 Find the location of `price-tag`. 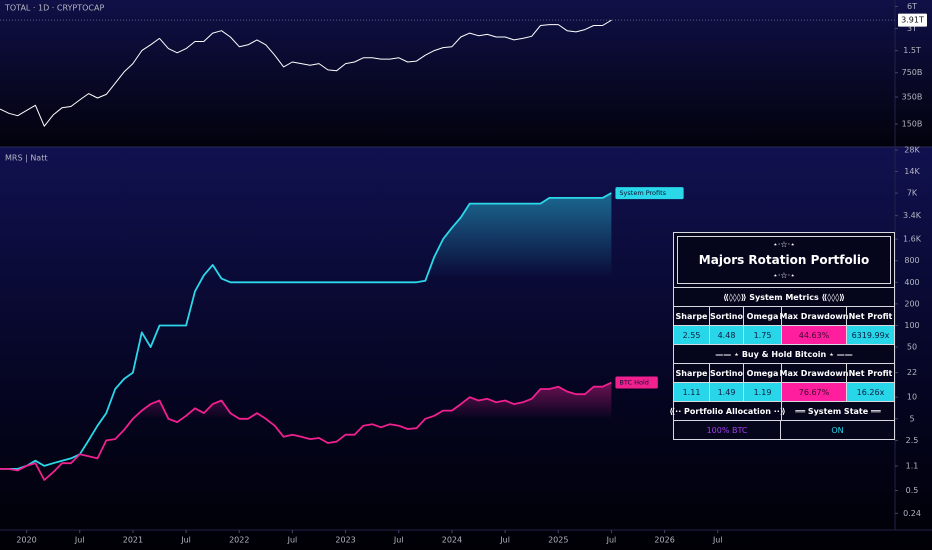

price-tag is located at coordinates (912, 20).